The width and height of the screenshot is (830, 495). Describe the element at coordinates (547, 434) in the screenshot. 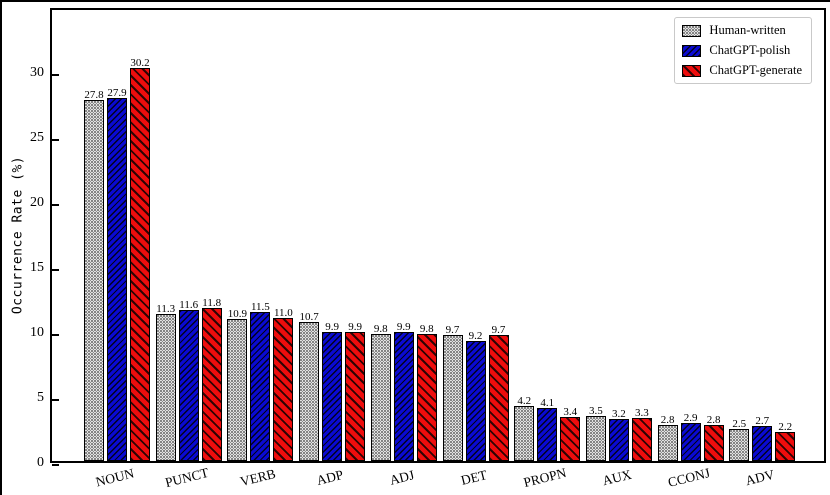

I see `bar-chatgpt-polish-propn` at that location.